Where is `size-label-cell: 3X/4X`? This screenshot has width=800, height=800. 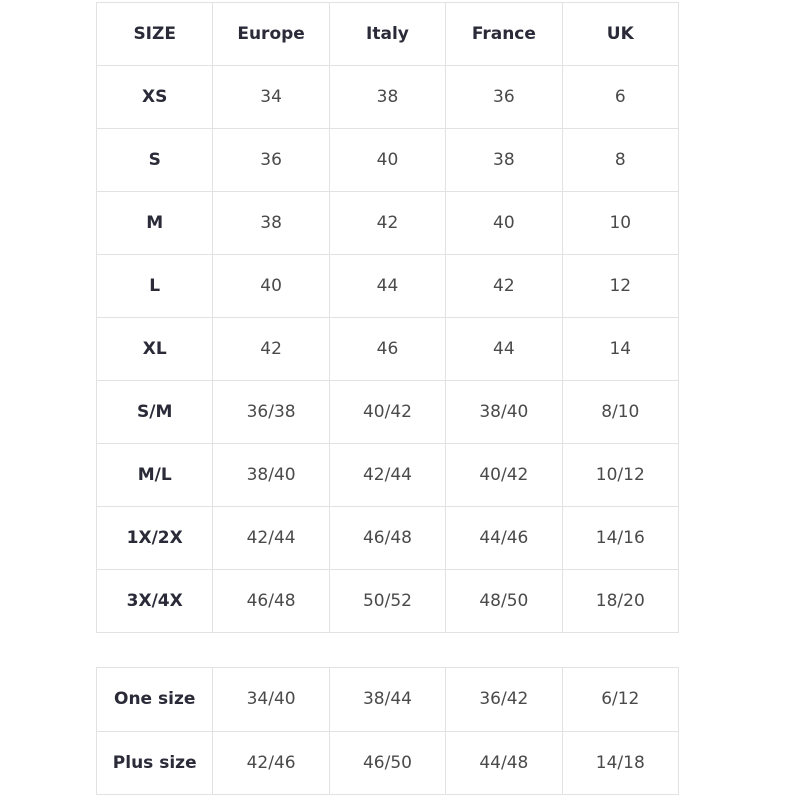 size-label-cell: 3X/4X is located at coordinates (154, 601).